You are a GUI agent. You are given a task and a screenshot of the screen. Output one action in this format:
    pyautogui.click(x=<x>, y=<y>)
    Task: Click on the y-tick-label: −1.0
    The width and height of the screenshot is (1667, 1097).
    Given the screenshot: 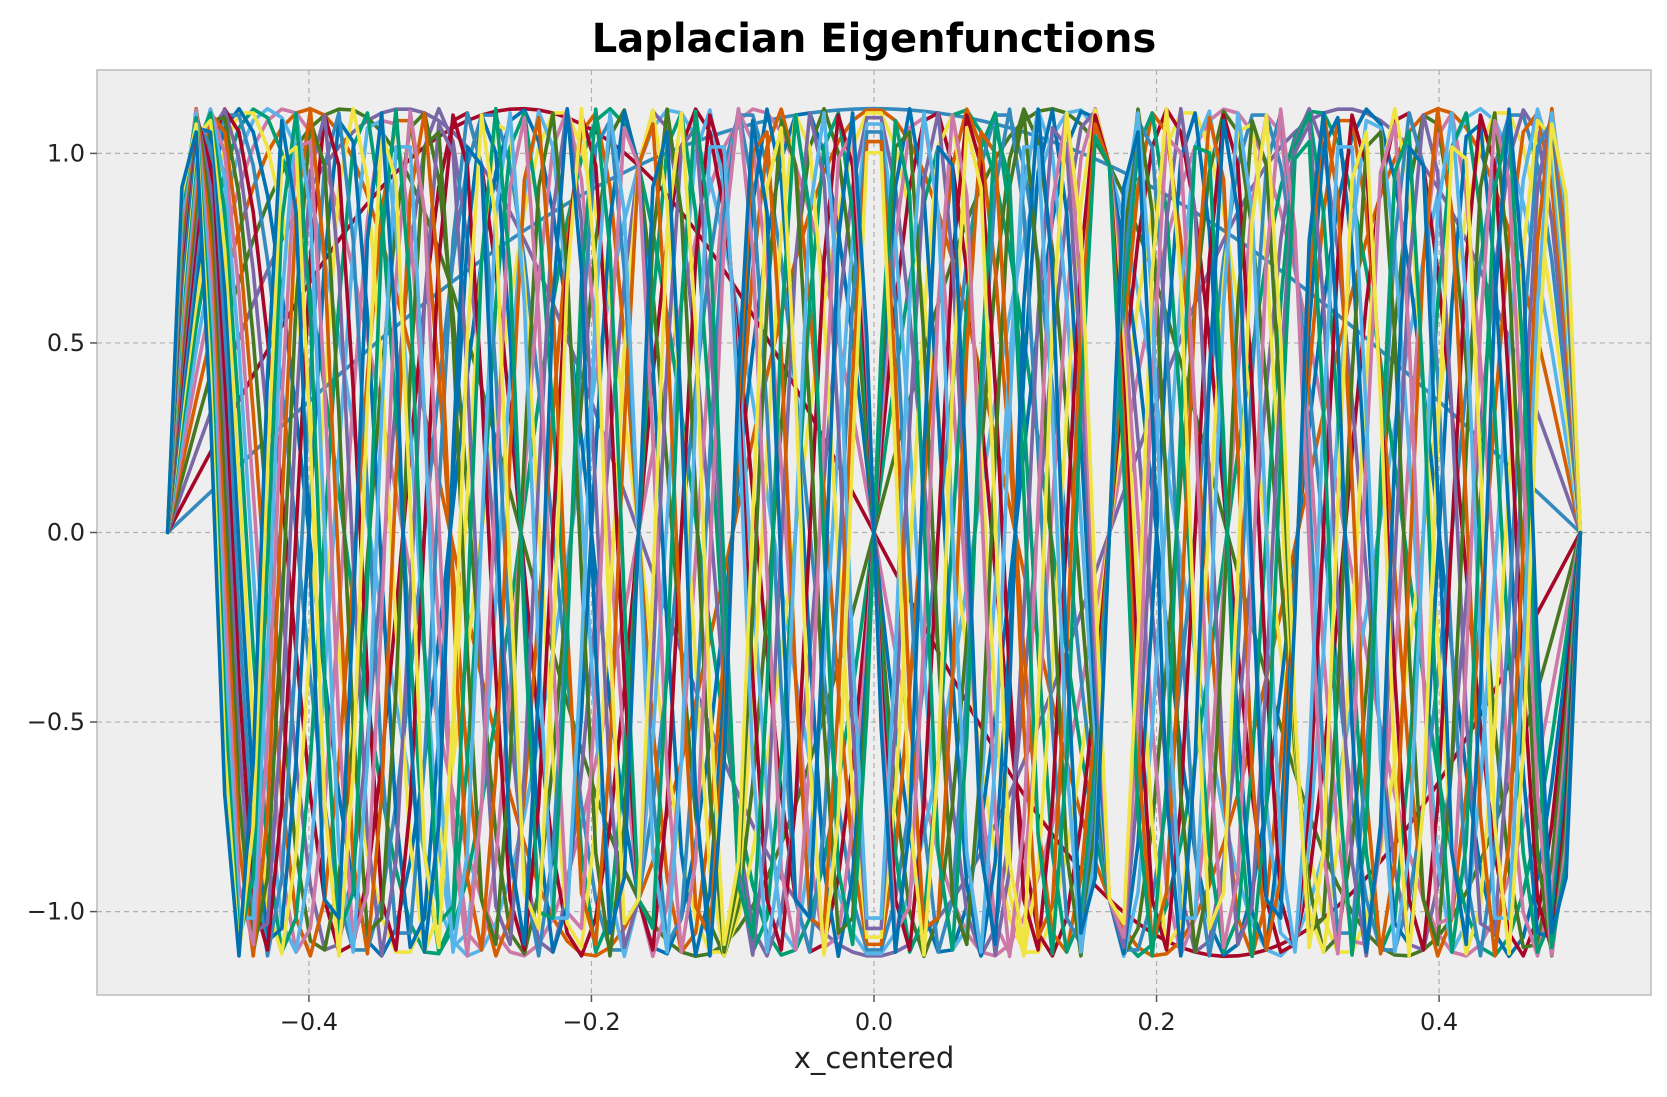 What is the action you would take?
    pyautogui.click(x=56, y=912)
    